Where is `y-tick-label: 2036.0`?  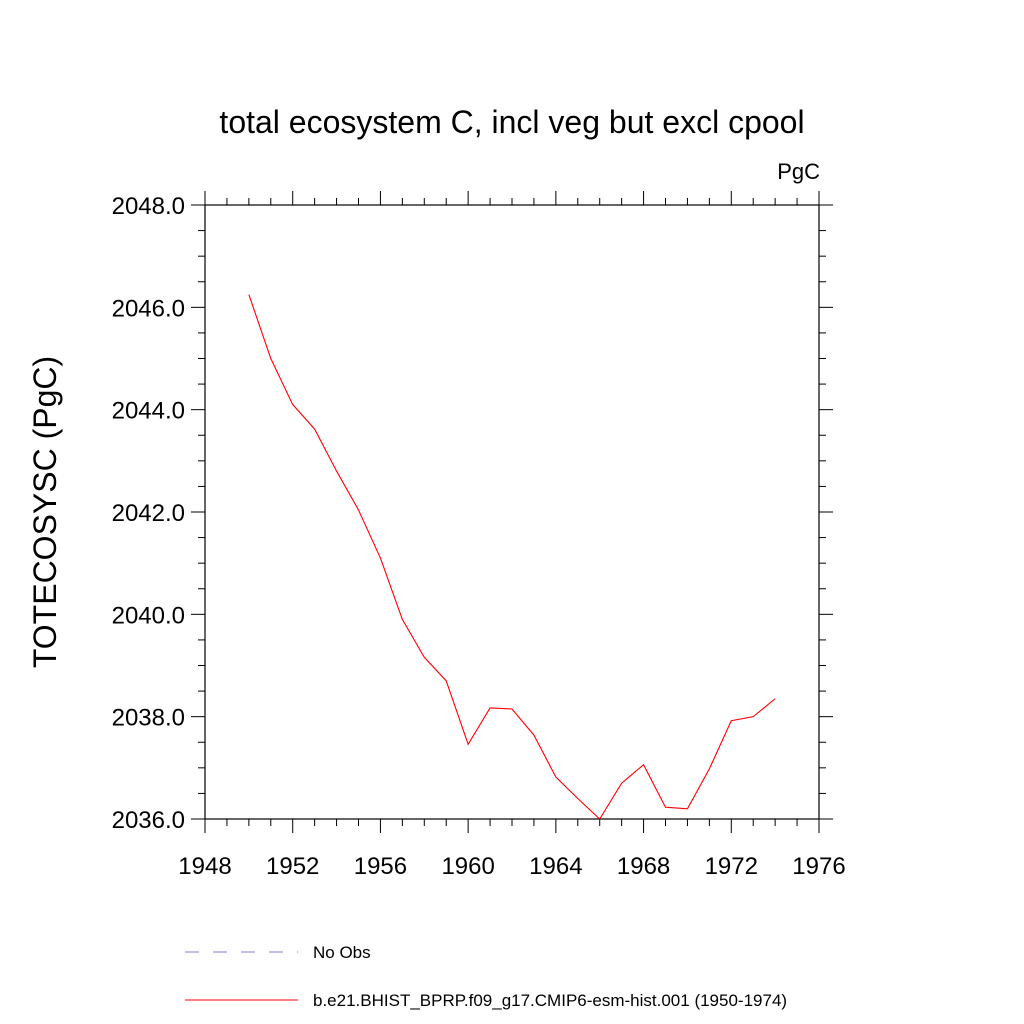
y-tick-label: 2036.0 is located at coordinates (148, 820).